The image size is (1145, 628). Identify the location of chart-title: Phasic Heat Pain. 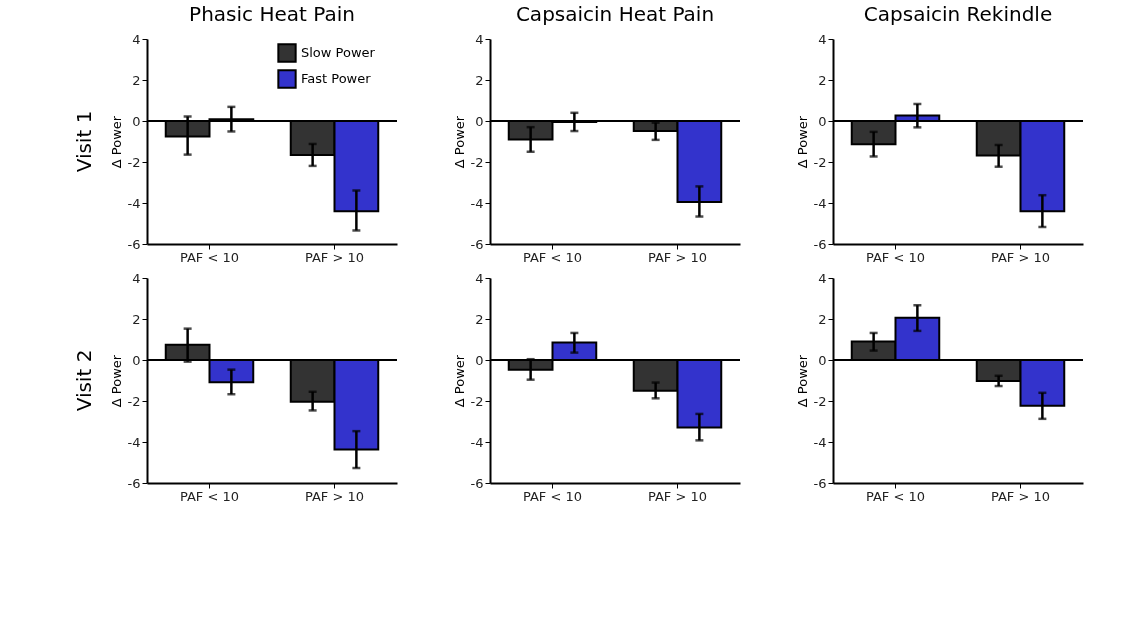
(272, 14).